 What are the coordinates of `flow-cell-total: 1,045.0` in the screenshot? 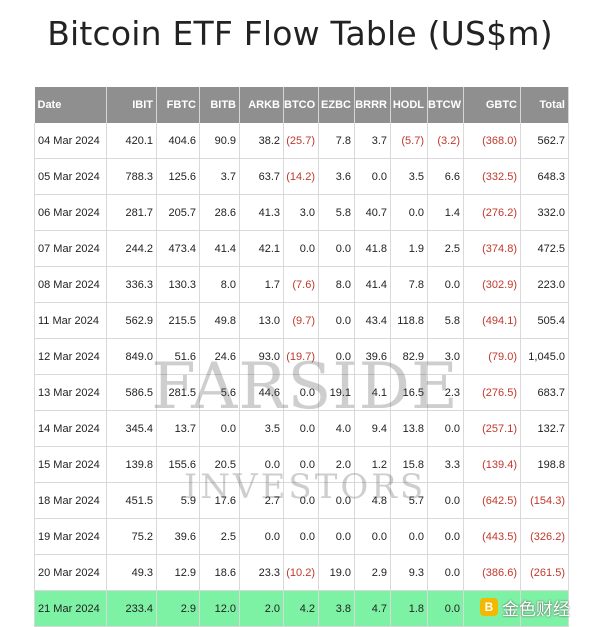 It's located at (544, 356).